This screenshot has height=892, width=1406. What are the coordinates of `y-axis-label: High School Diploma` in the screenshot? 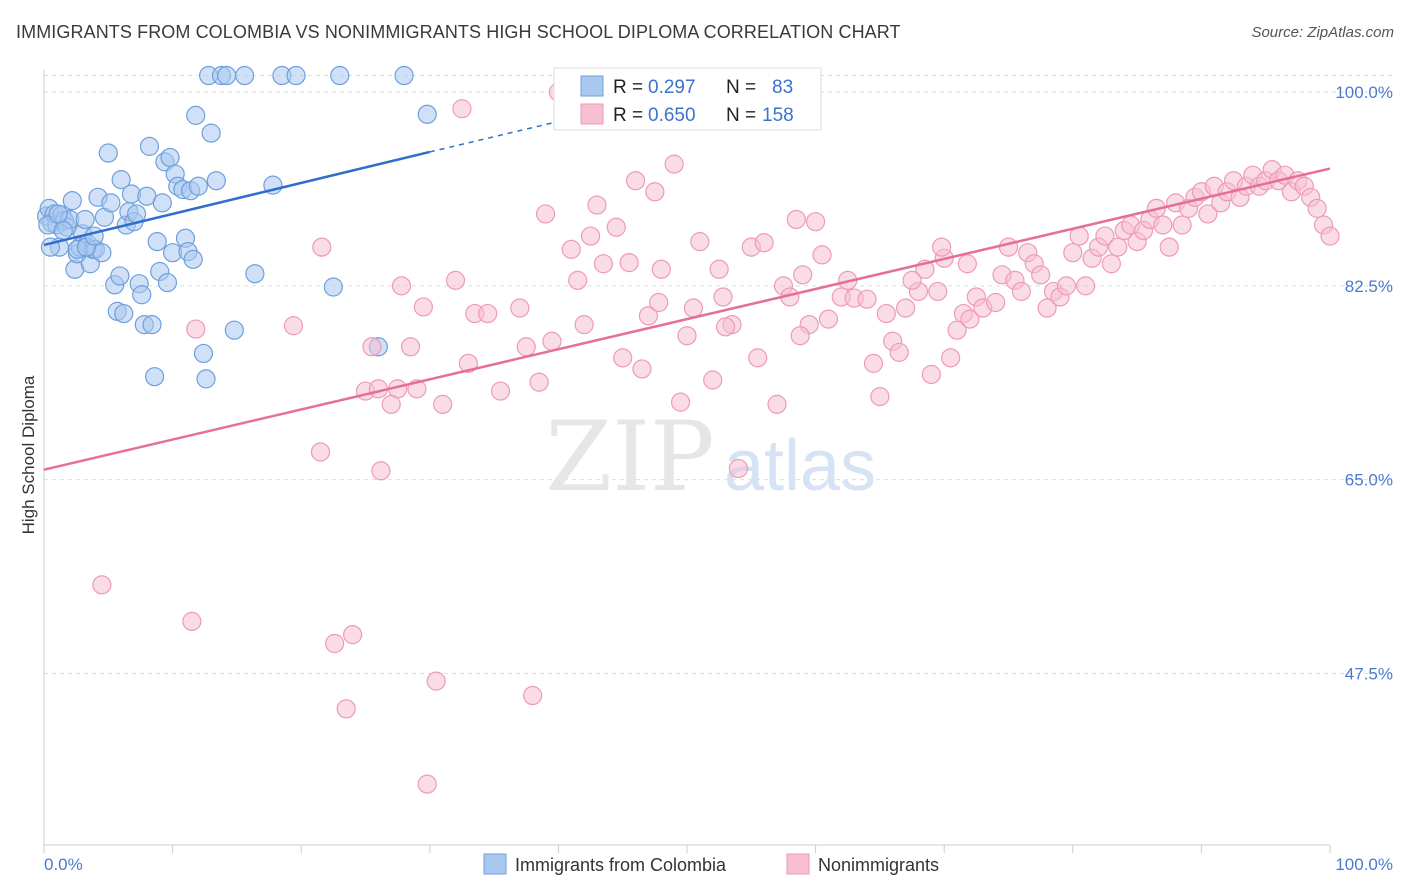 It's located at (28, 454).